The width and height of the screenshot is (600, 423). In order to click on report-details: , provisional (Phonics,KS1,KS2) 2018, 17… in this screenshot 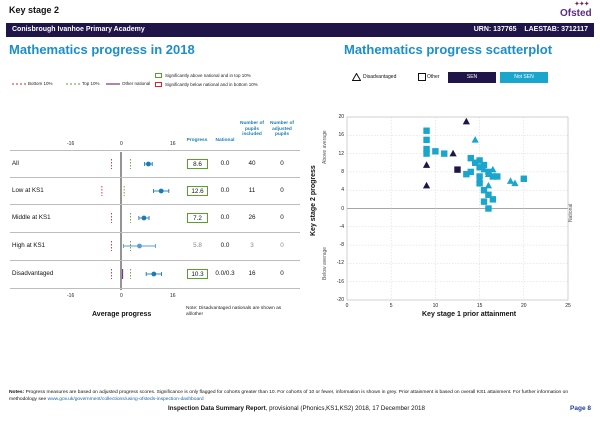, I will do `click(345, 408)`.